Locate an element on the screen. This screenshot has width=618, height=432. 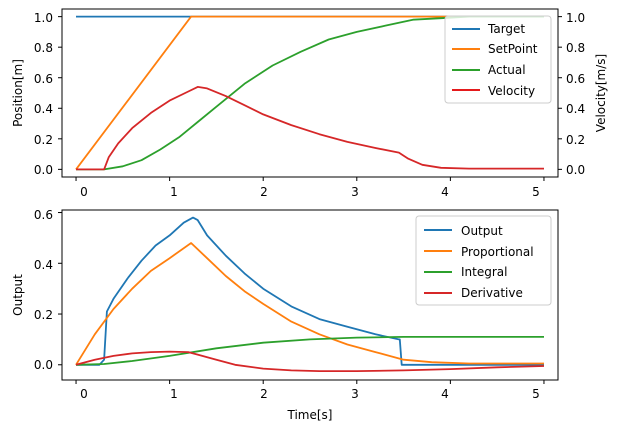
y2tick-label: 0.8 is located at coordinates (575, 48).